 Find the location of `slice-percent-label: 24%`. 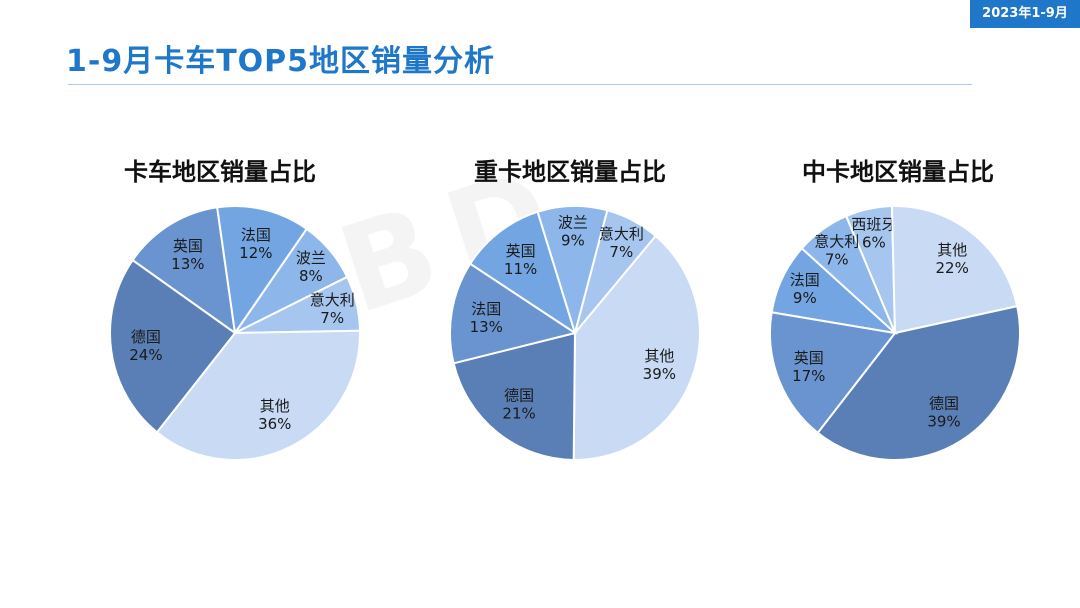

slice-percent-label: 24% is located at coordinates (145, 355).